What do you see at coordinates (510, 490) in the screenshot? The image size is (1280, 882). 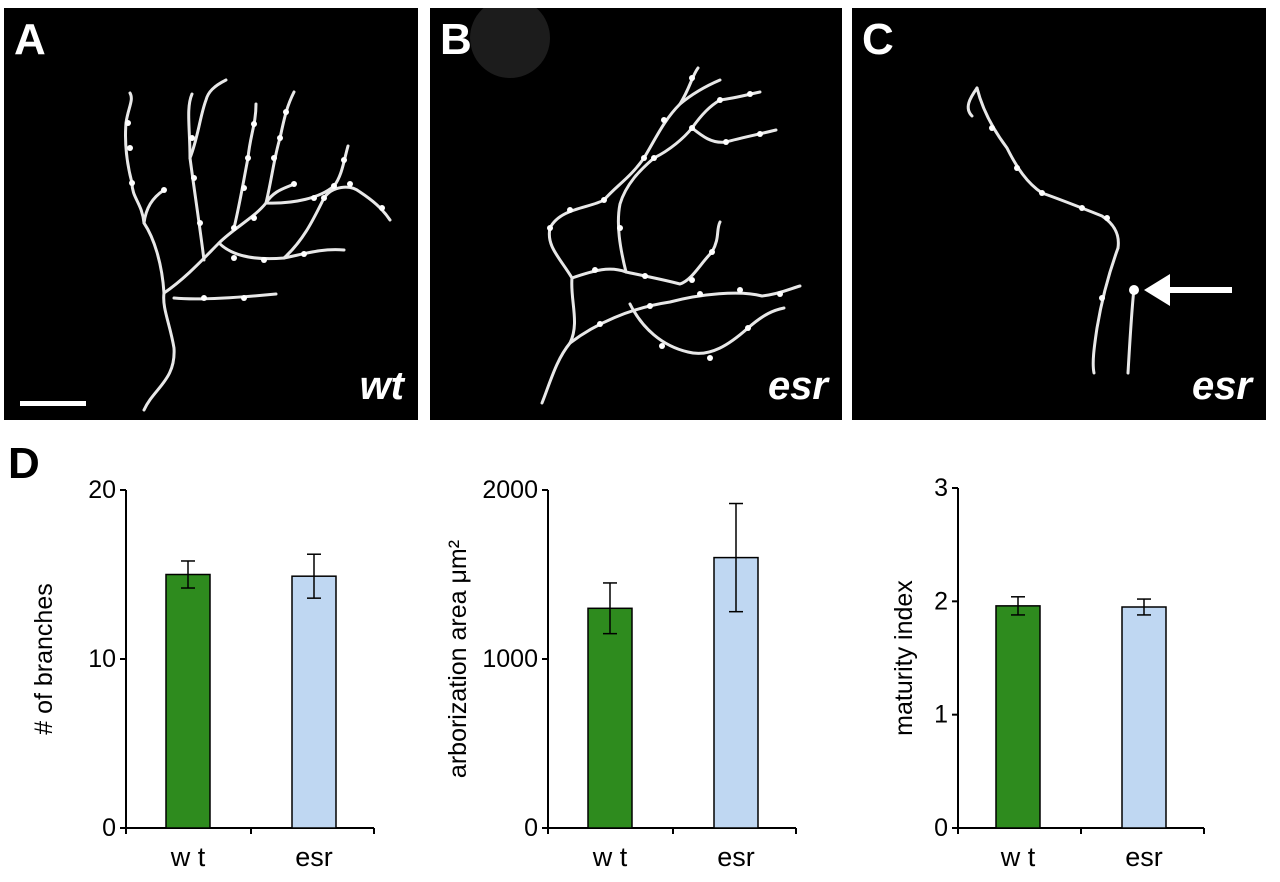 I see `y-tick-label: 2000` at bounding box center [510, 490].